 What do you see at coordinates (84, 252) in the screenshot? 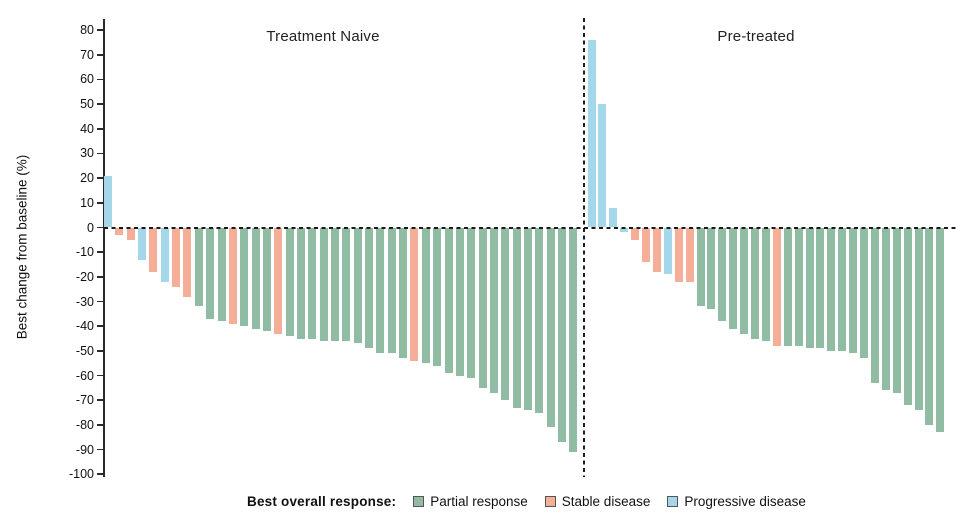
I see `y-tick-label: -10` at bounding box center [84, 252].